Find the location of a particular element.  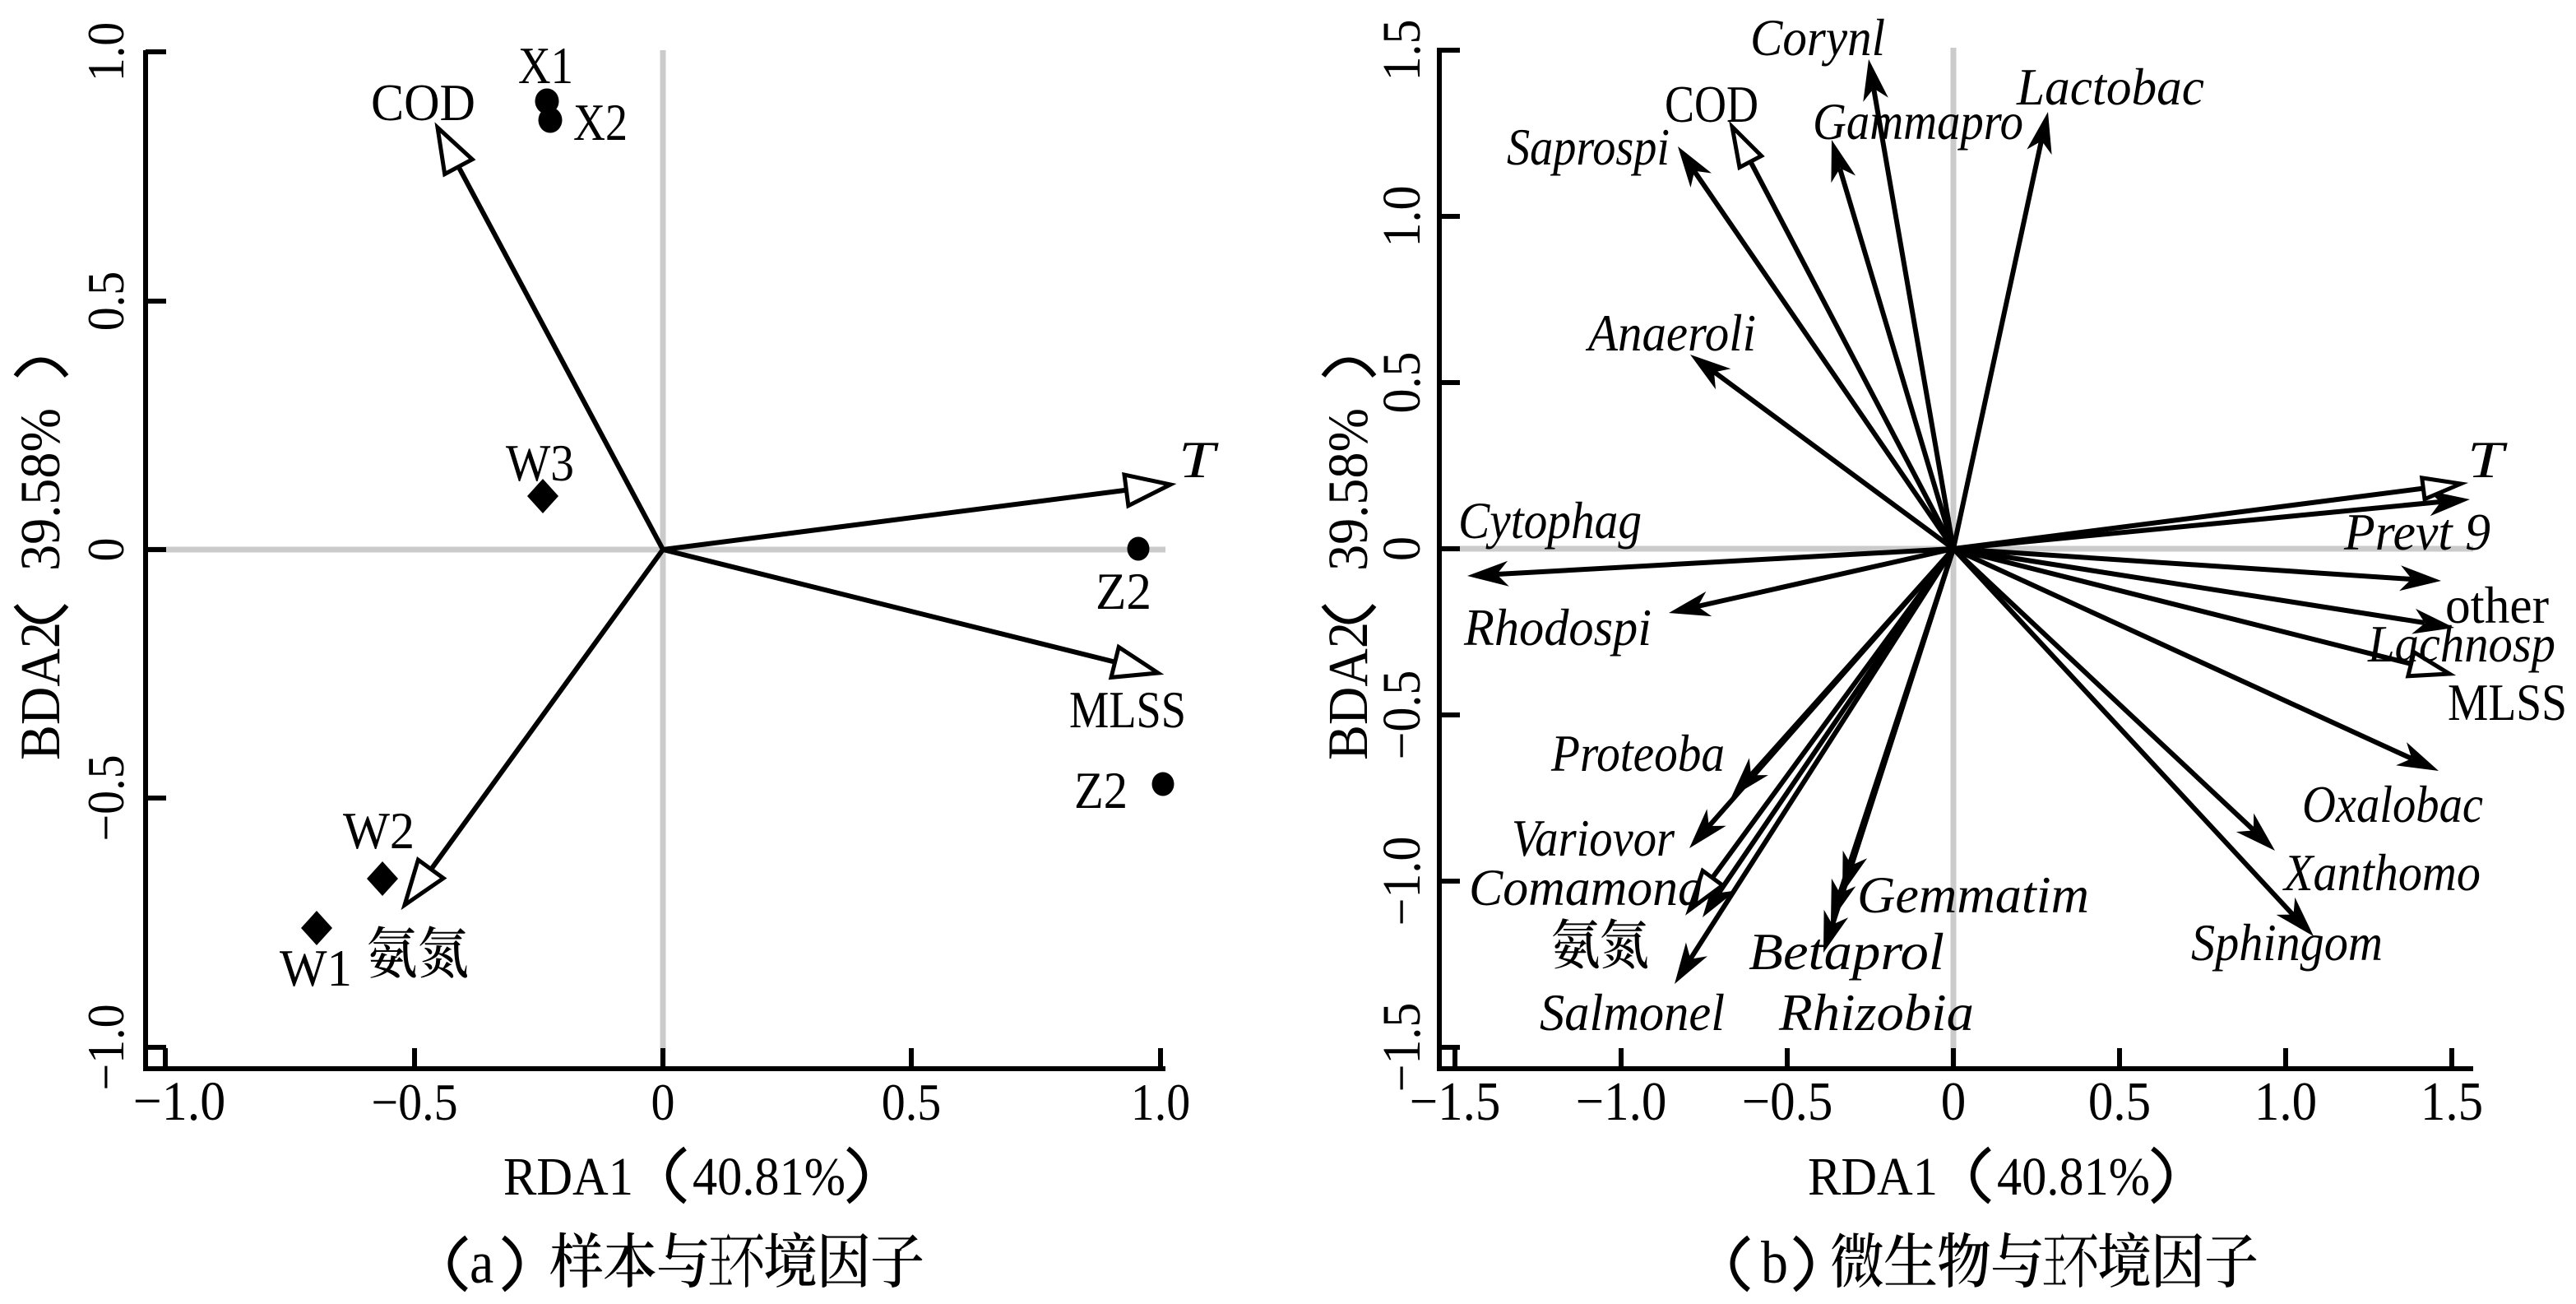

svg-text: Betaprol is located at coordinates (1847, 952).